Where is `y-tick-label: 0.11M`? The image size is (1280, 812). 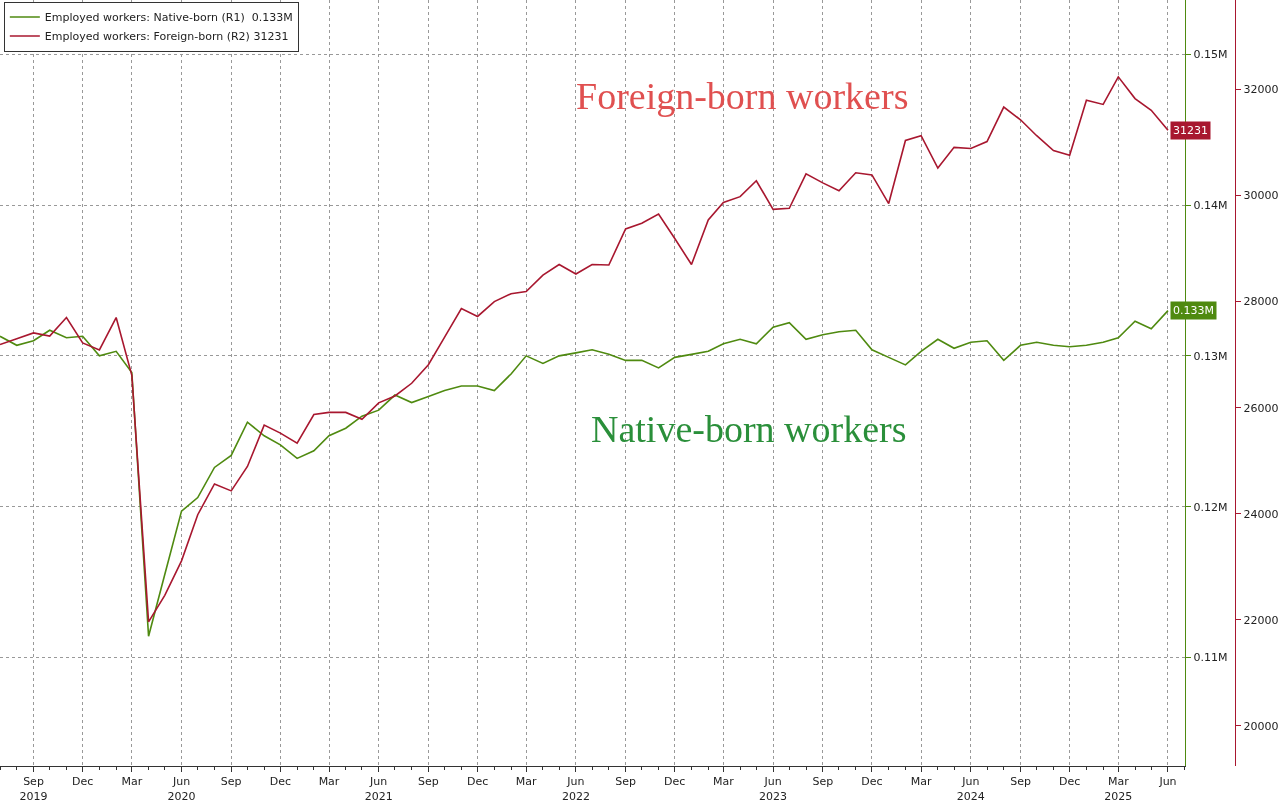 y-tick-label: 0.11M is located at coordinates (1210, 658).